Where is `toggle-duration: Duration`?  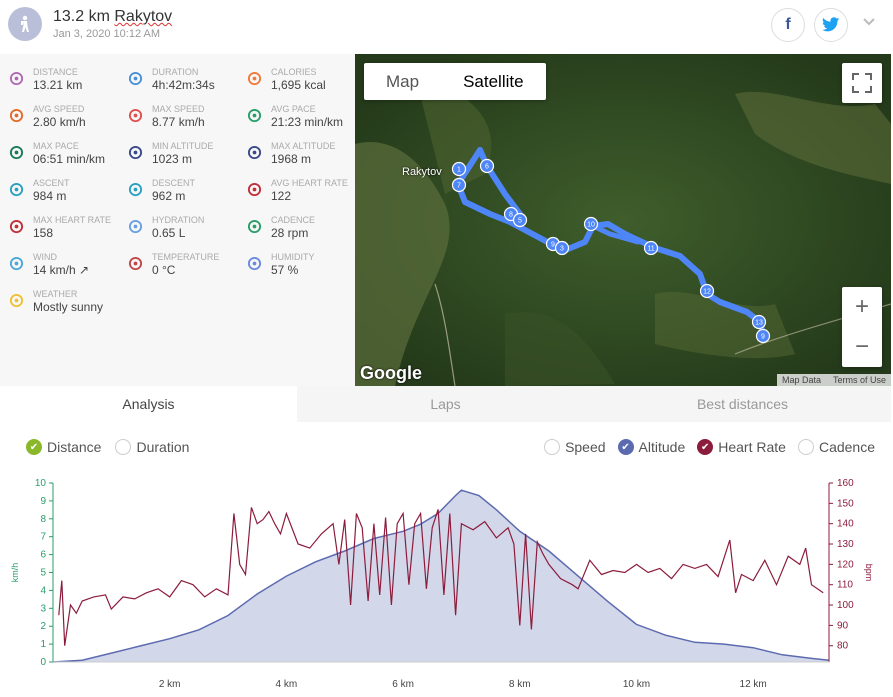
toggle-duration: Duration is located at coordinates (152, 447).